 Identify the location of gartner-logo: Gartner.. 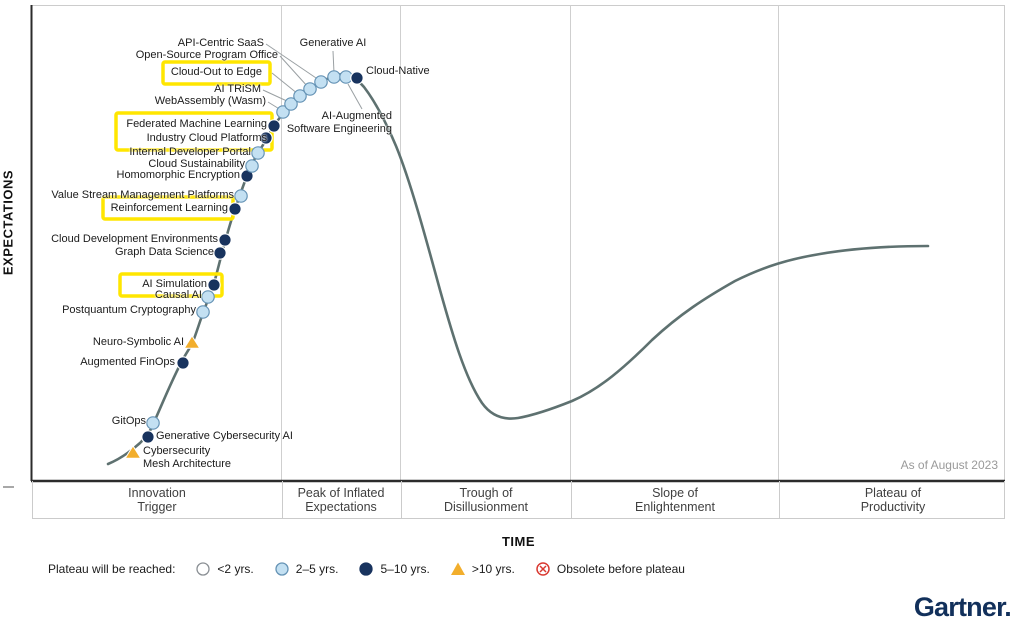
(962, 607).